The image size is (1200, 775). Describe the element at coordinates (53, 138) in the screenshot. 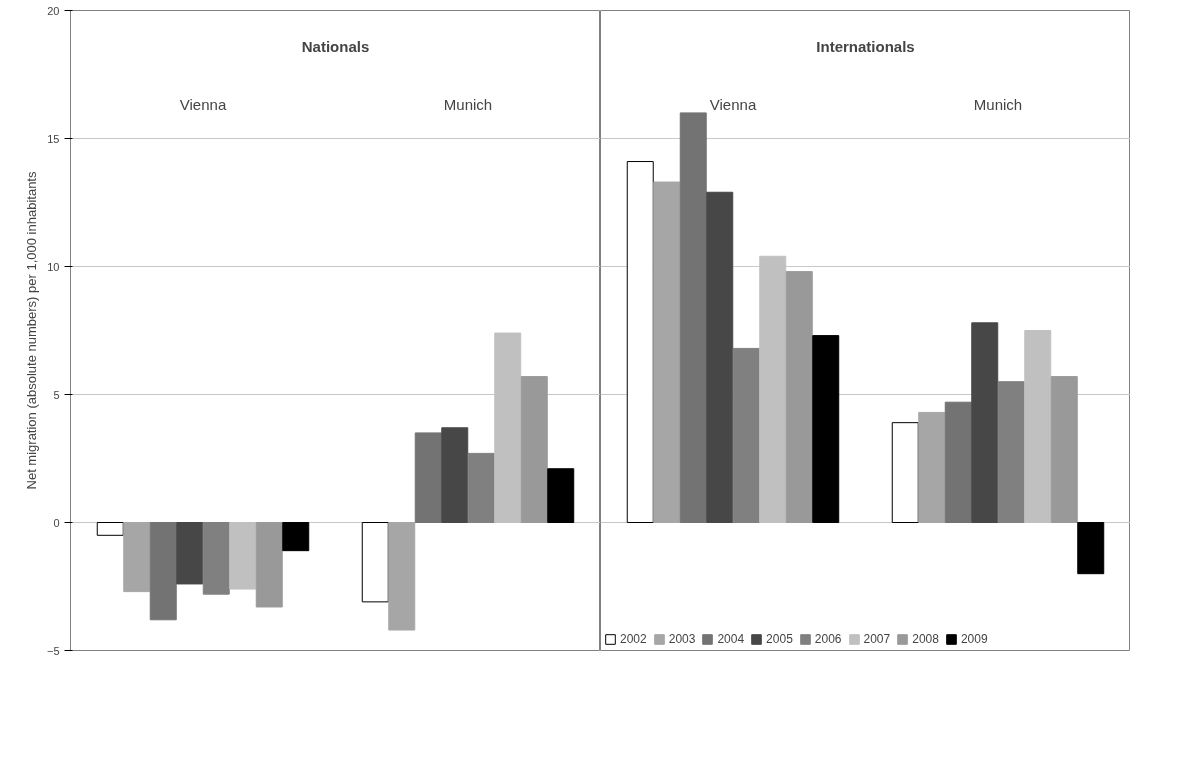

I see `y-tick-label: 15` at that location.